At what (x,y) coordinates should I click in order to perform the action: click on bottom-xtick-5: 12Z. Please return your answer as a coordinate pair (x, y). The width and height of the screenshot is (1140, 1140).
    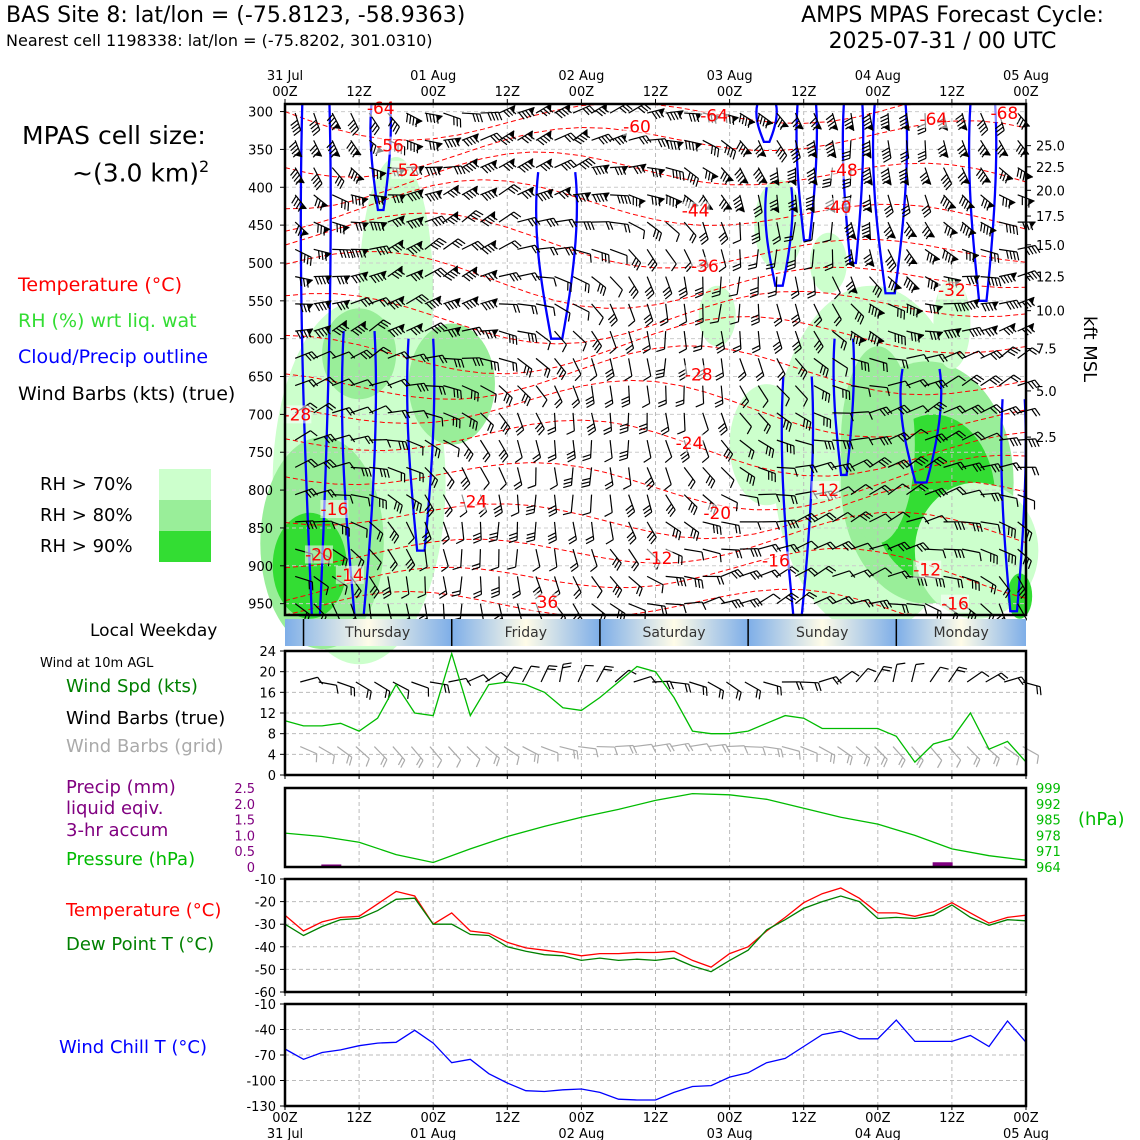
    Looking at the image, I should click on (656, 1118).